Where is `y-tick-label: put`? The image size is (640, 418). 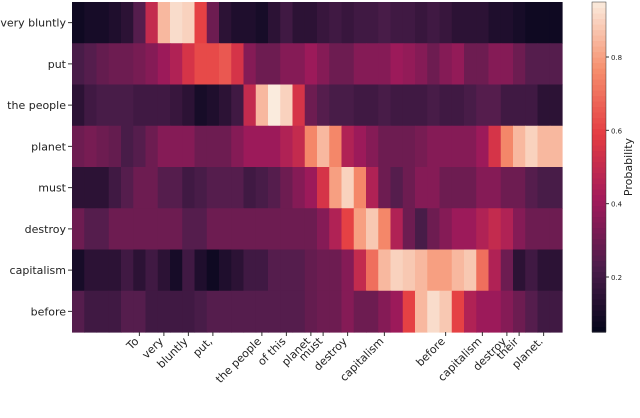
y-tick-label: put is located at coordinates (57, 64).